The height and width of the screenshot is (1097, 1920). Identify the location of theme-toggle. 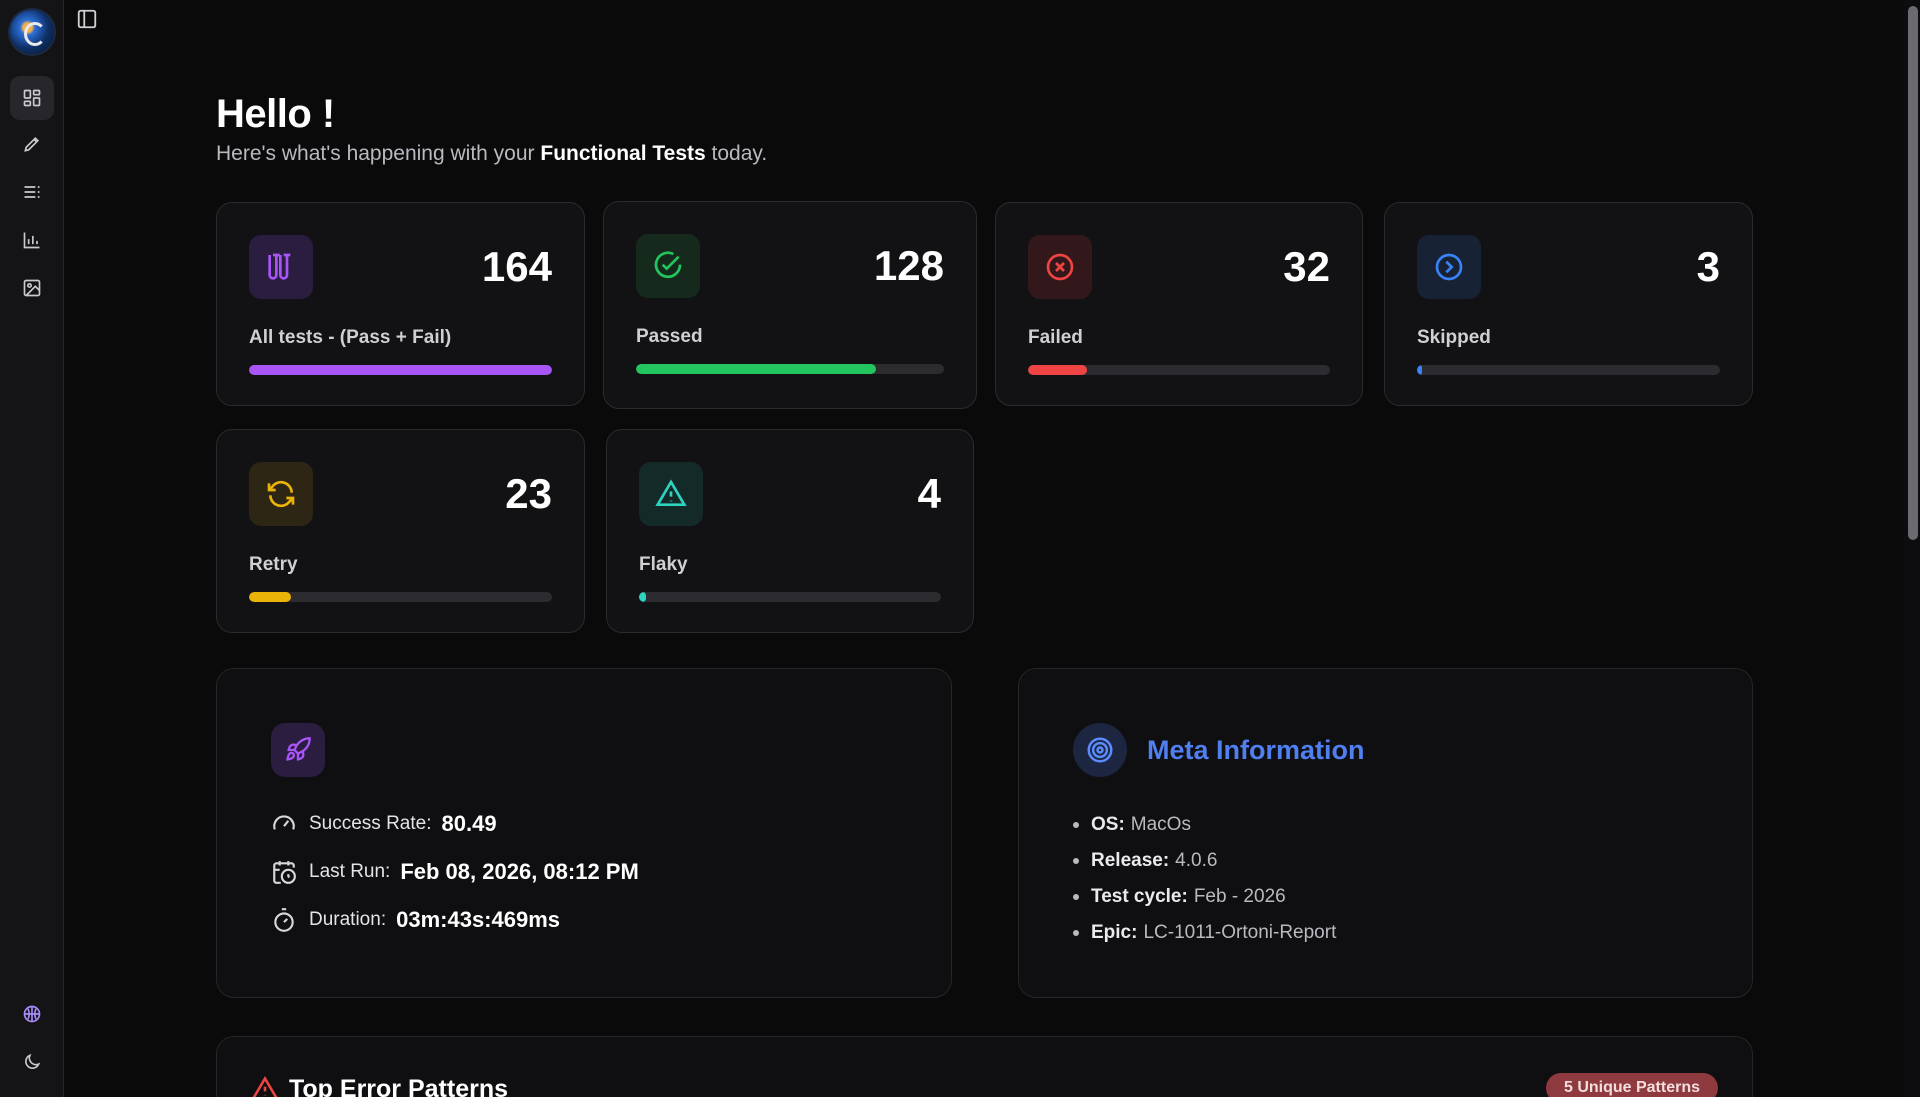
(32, 1062).